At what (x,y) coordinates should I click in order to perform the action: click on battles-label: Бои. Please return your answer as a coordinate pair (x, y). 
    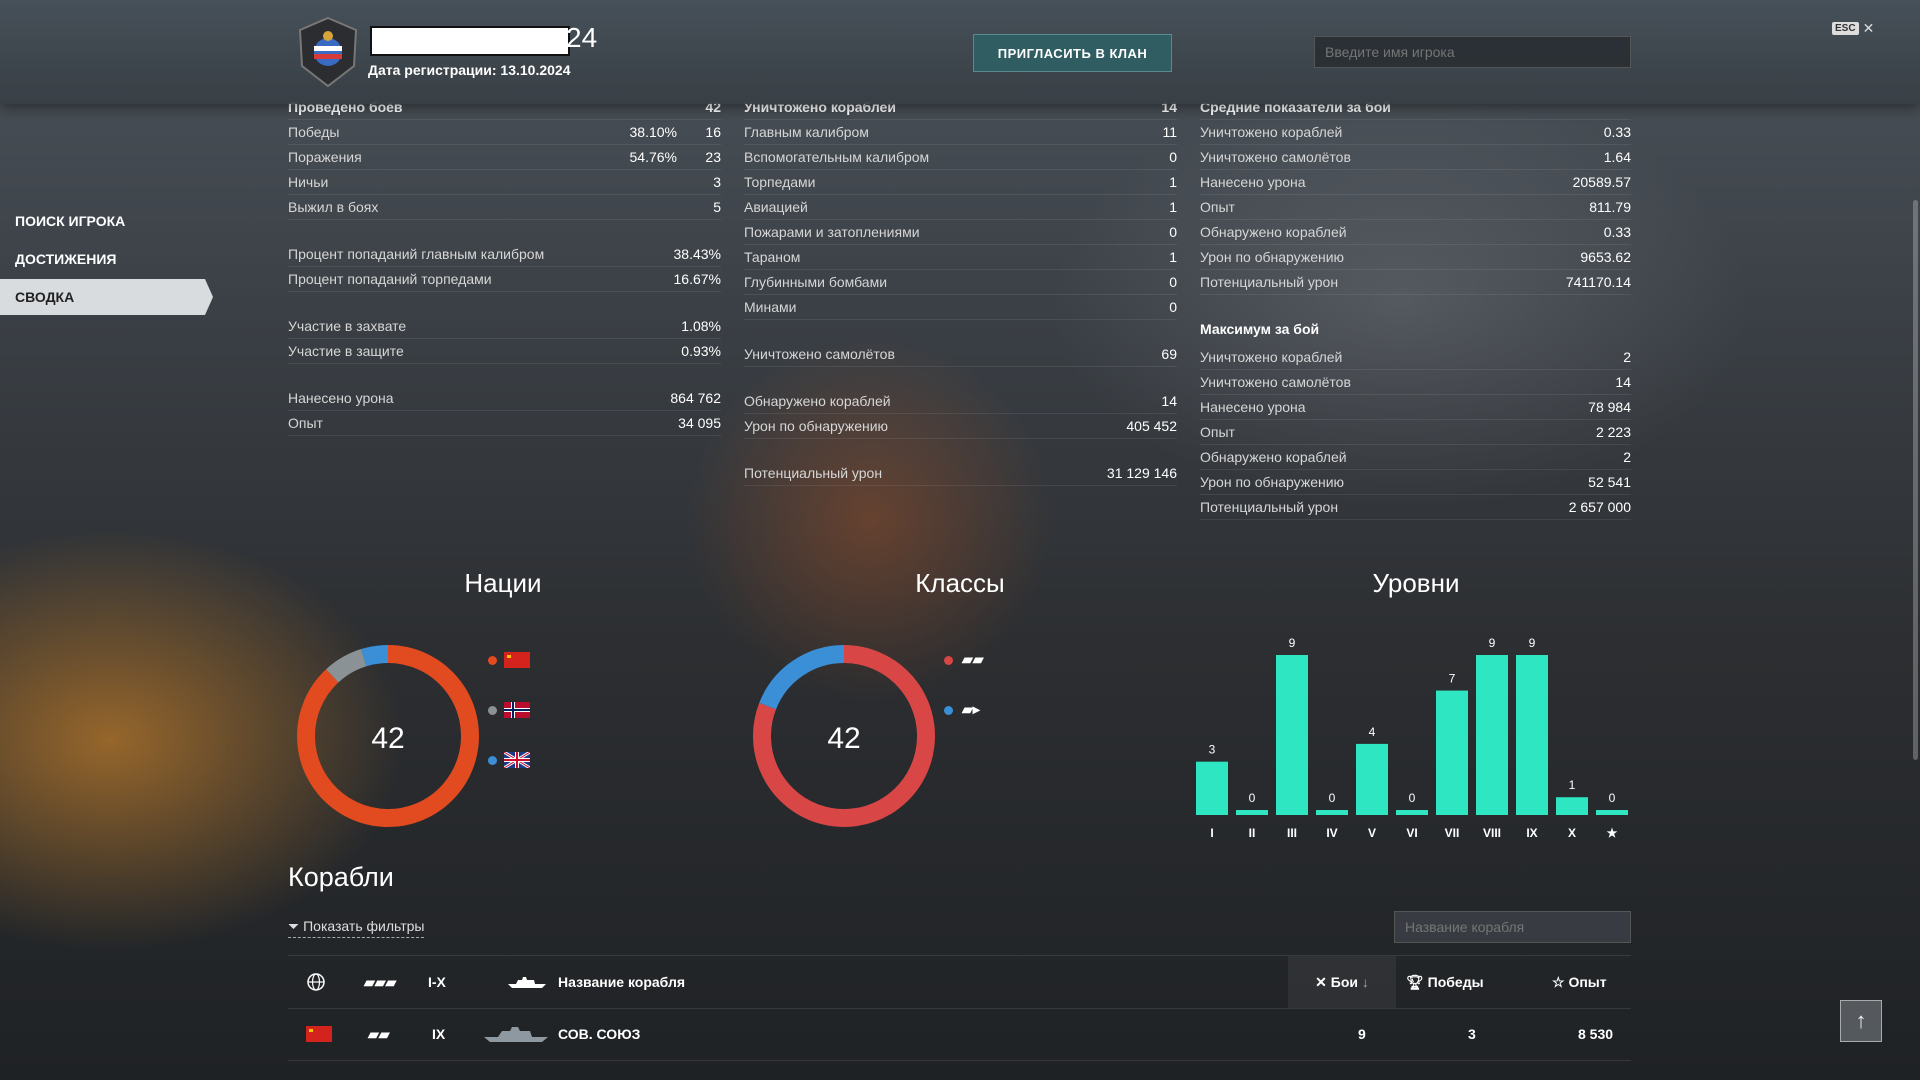
    Looking at the image, I should click on (1344, 982).